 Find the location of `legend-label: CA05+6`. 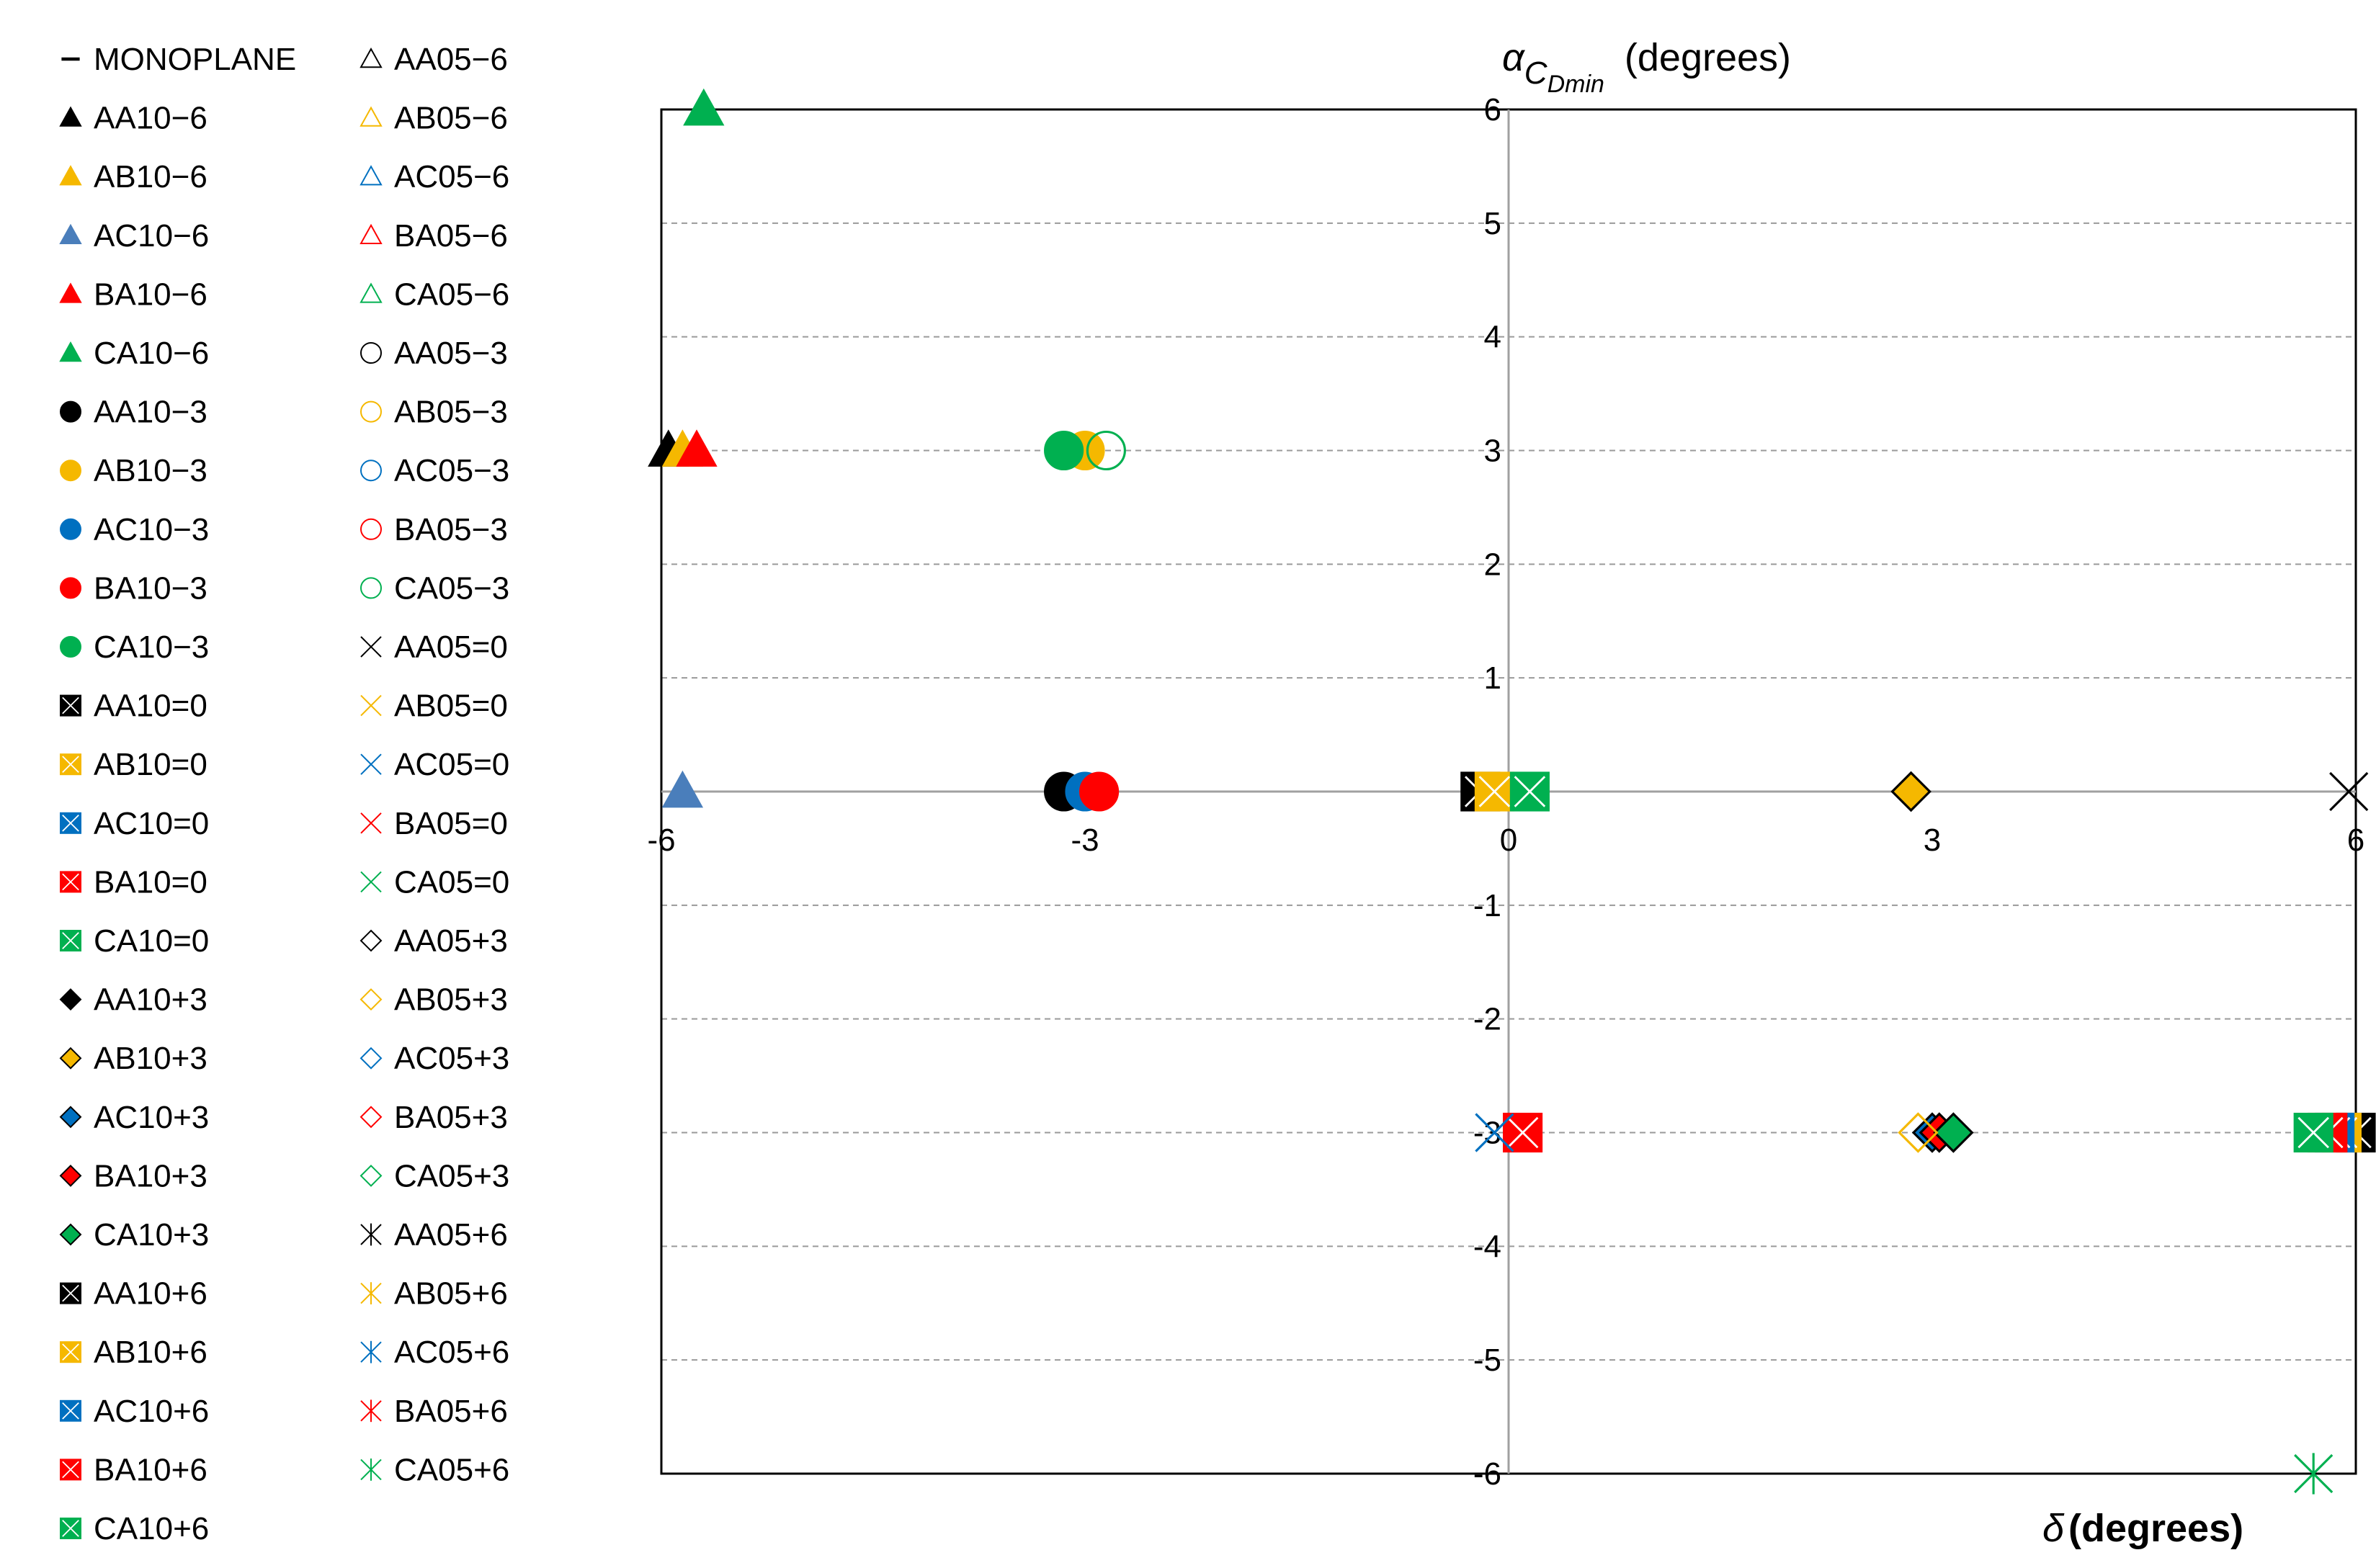

legend-label: CA05+6 is located at coordinates (451, 1469).